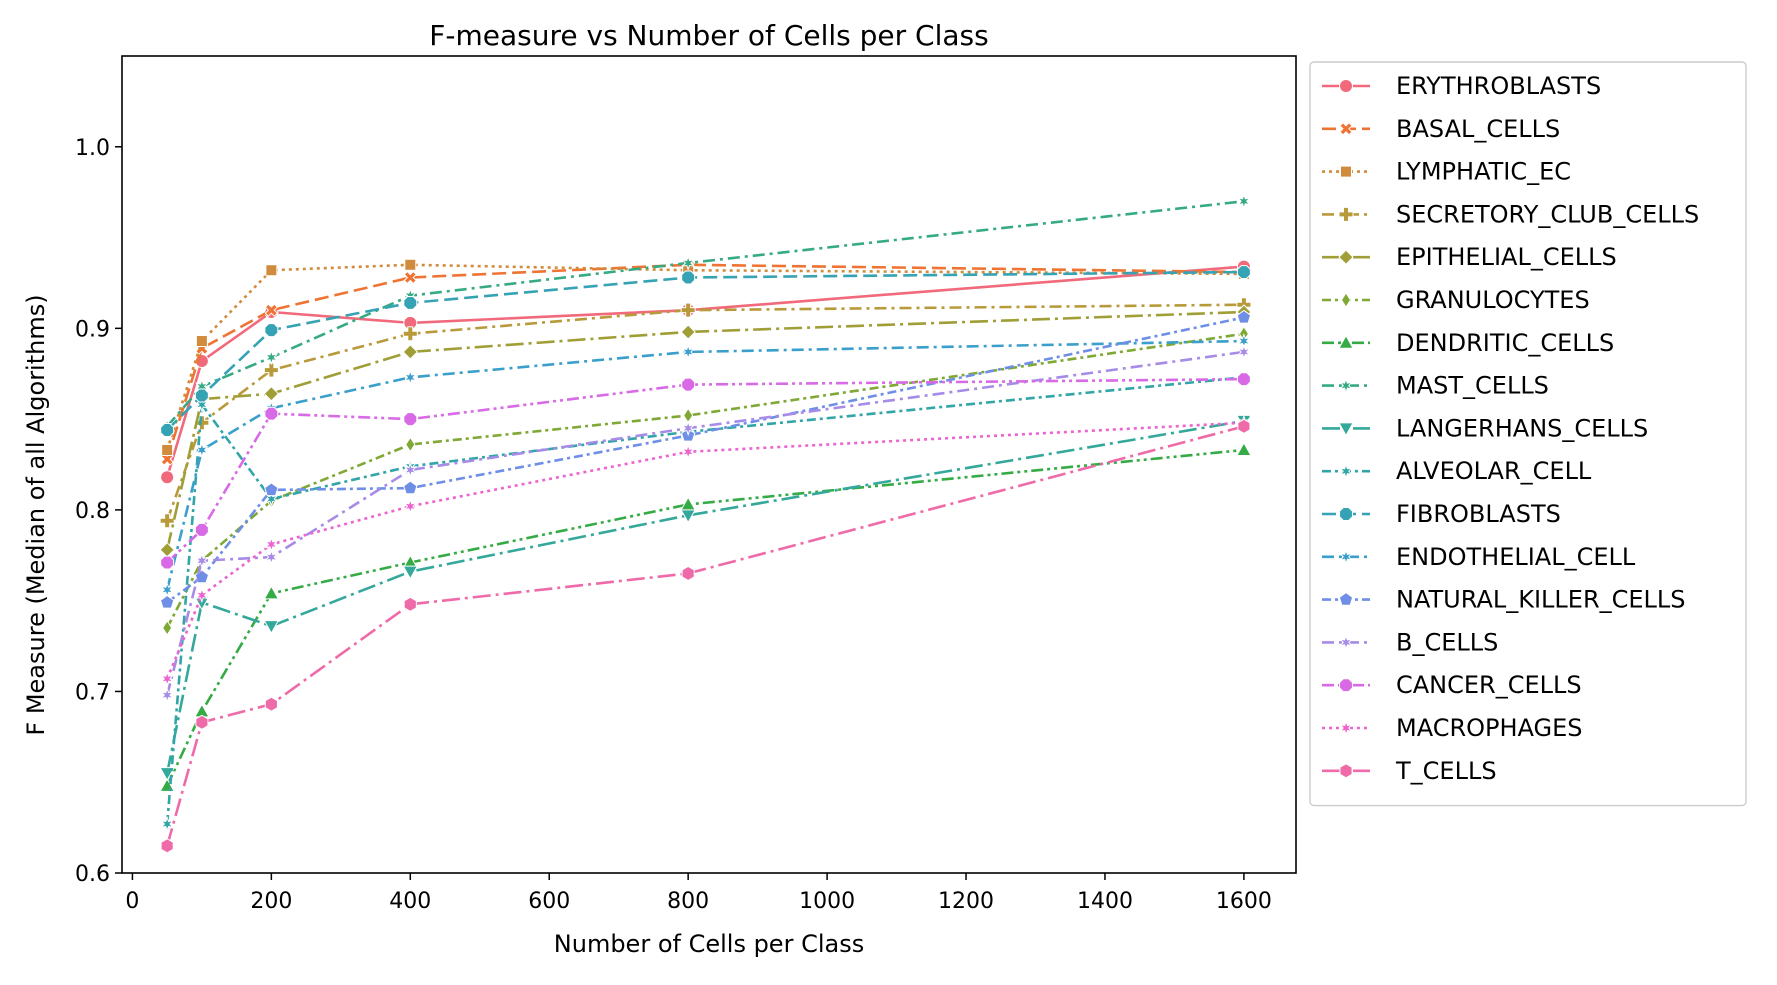 This screenshot has width=1777, height=985. Describe the element at coordinates (92, 329) in the screenshot. I see `y-tick-label: 0.9` at that location.